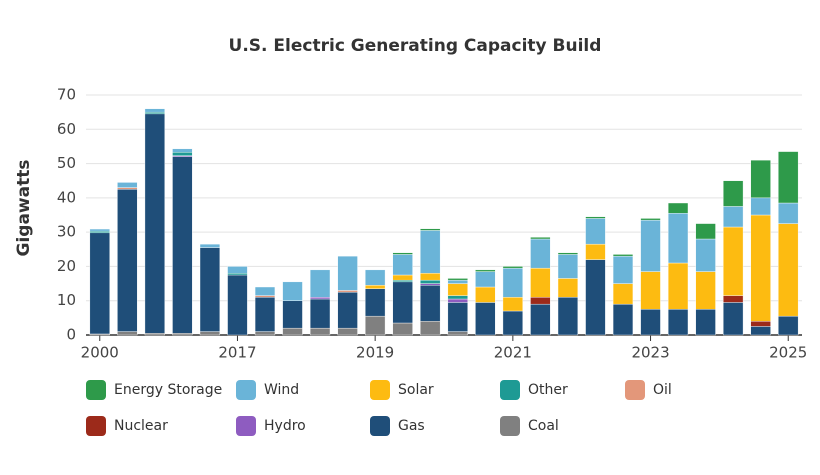  Describe the element at coordinates (71, 335) in the screenshot. I see `y-tick-label: 0` at that location.